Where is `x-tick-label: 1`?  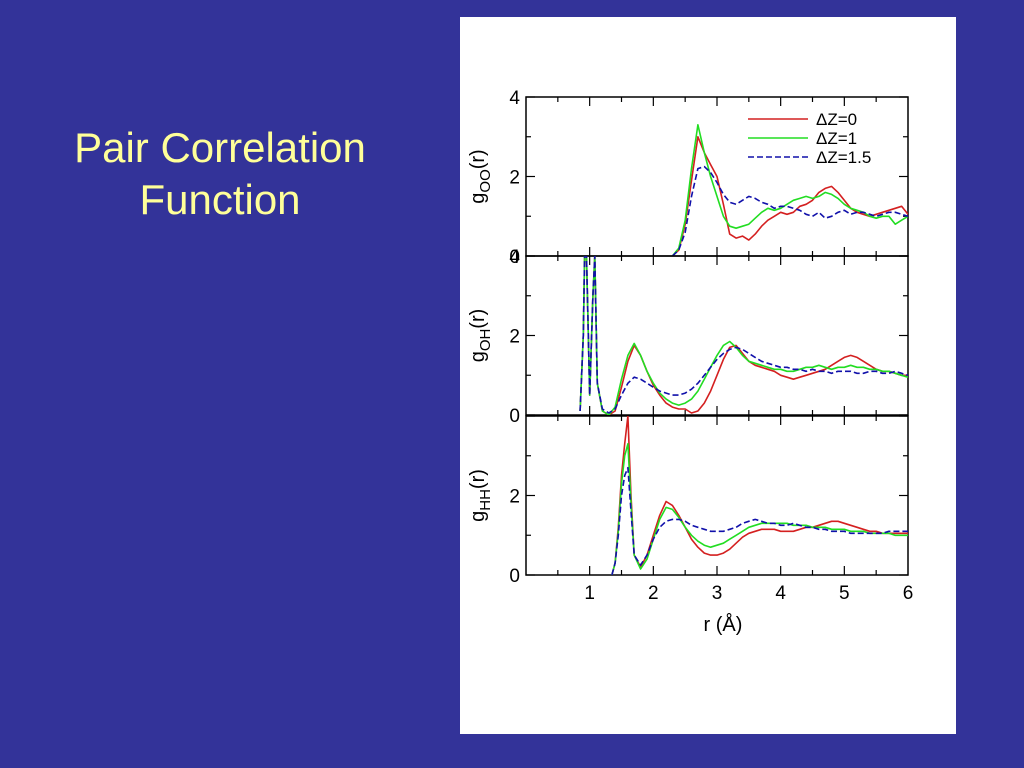
x-tick-label: 1 is located at coordinates (589, 593).